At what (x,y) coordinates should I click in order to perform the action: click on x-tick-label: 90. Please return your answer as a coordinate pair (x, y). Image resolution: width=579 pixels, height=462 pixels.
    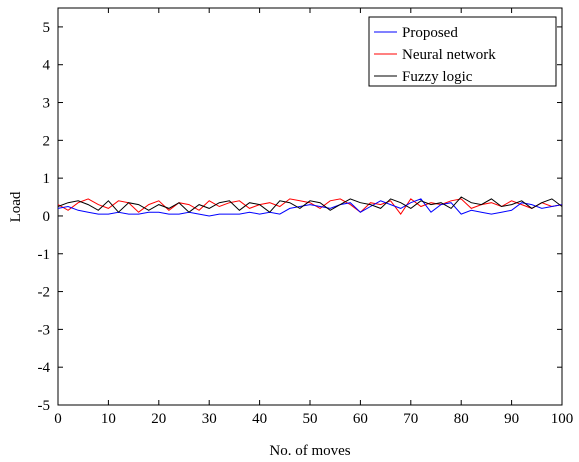
    Looking at the image, I should click on (511, 419).